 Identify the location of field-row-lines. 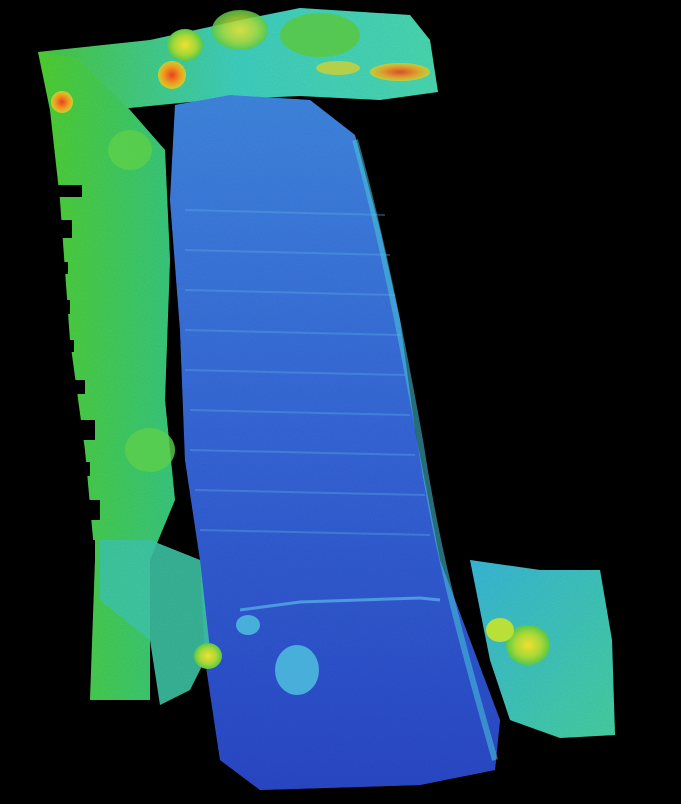
(307, 372).